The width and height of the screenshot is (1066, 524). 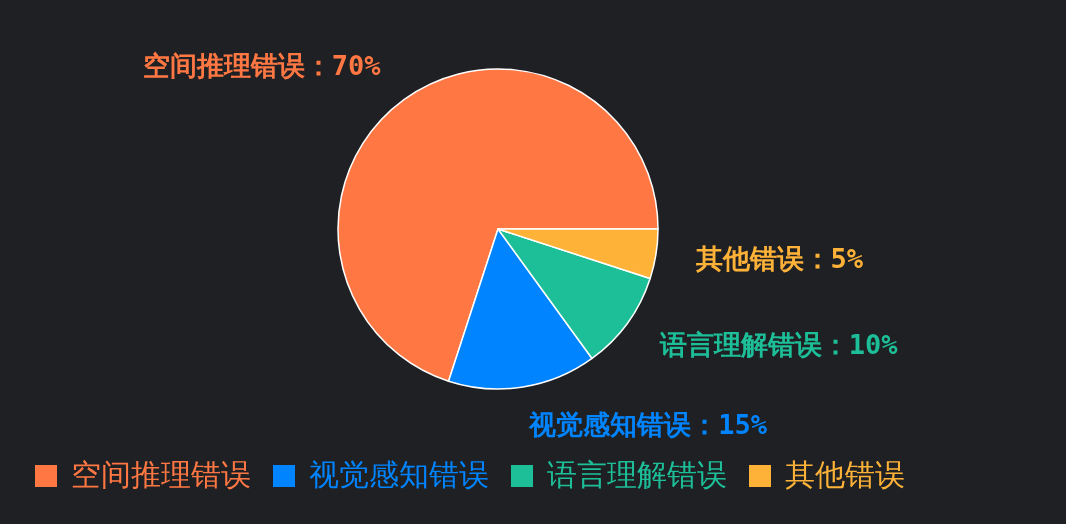 I want to click on legend-label: 空间推理错误, so click(x=161, y=474).